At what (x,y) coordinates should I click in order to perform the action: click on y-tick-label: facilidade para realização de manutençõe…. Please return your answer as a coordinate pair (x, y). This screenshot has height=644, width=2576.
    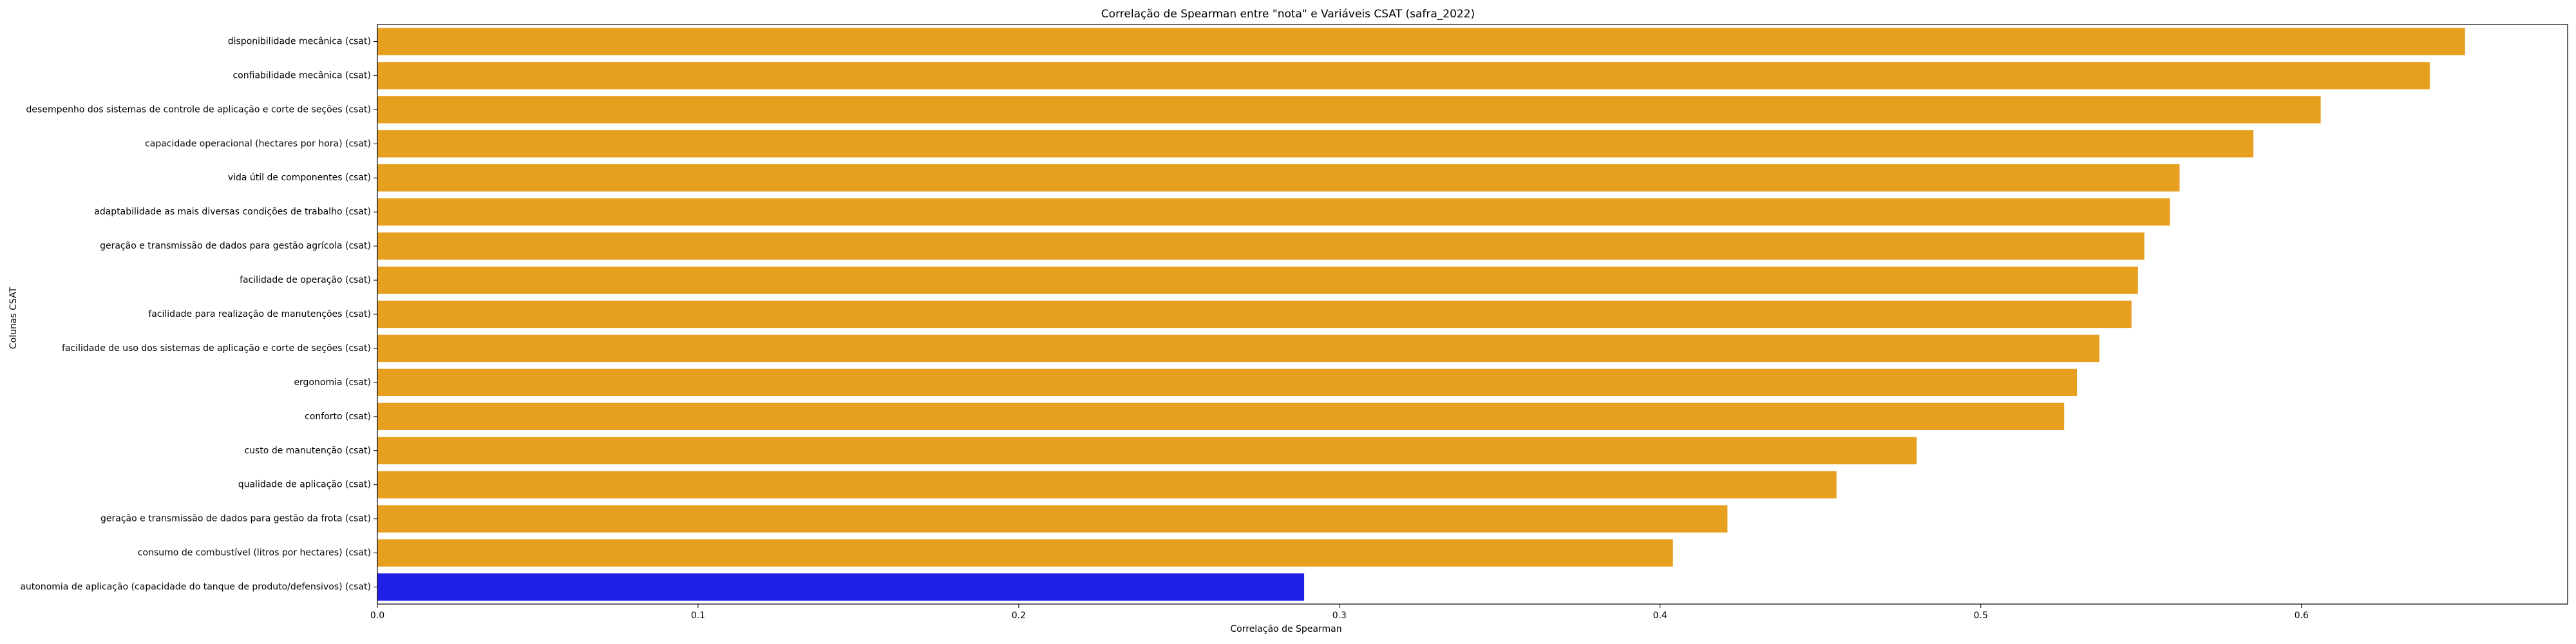
    Looking at the image, I should click on (259, 314).